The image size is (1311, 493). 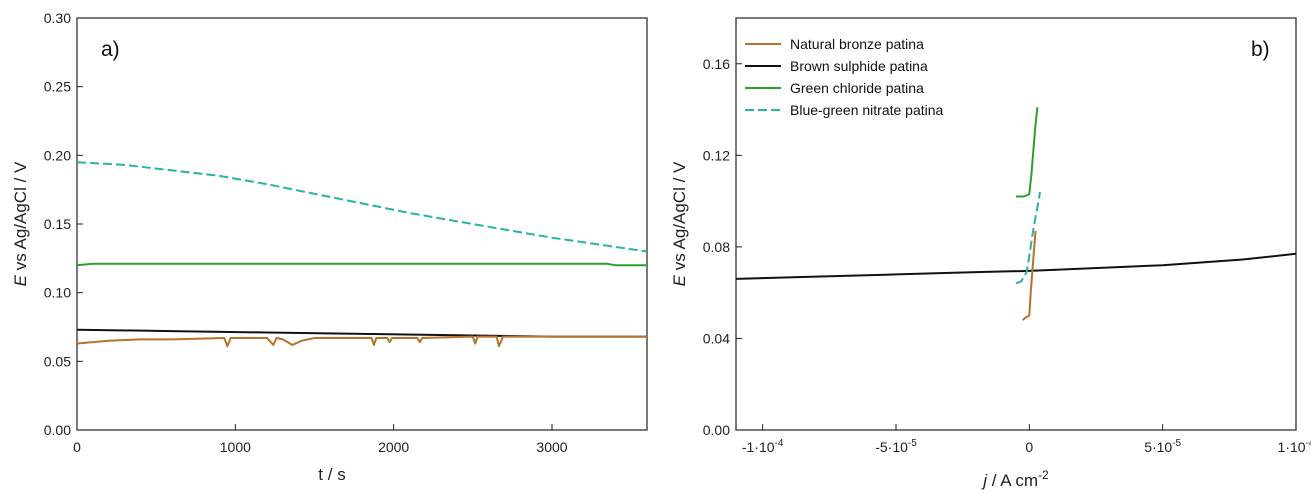 I want to click on panel-a-series-natural-bronze, so click(x=361, y=341).